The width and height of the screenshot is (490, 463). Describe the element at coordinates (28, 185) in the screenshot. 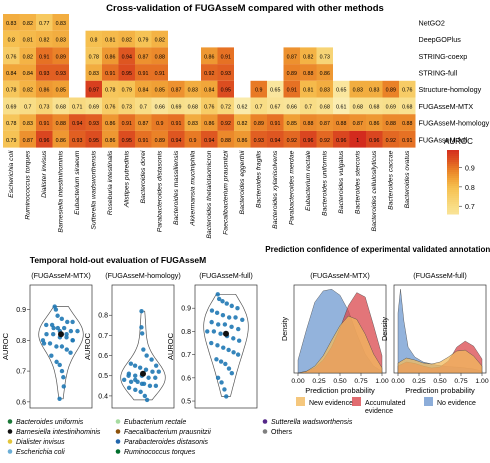

I see `heatmap-column-label: Ruminococcus torques` at that location.